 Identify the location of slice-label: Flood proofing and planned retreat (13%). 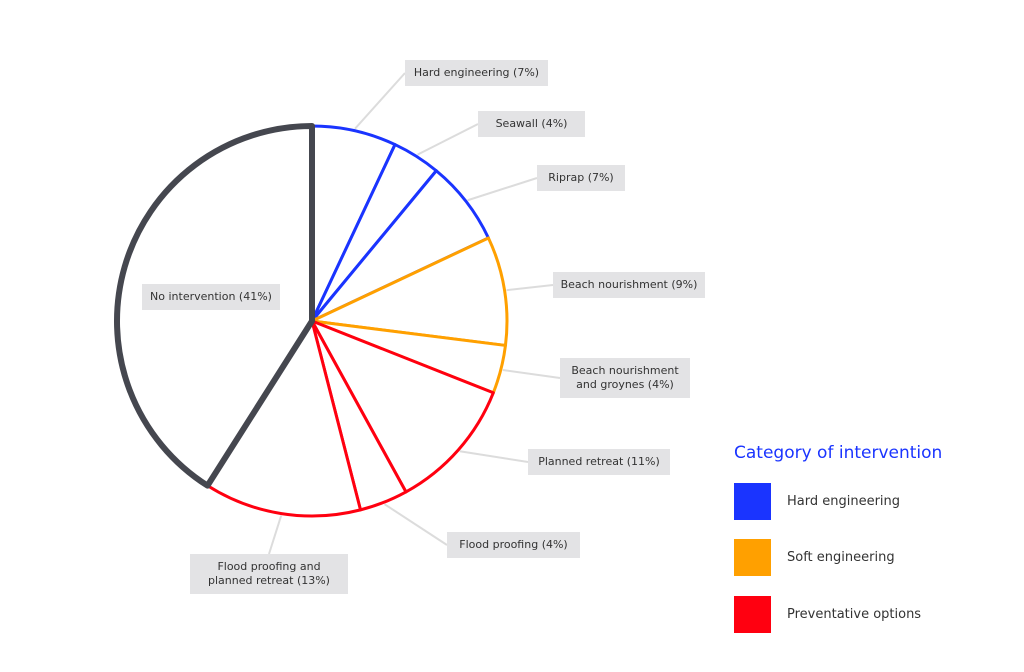
(269, 574).